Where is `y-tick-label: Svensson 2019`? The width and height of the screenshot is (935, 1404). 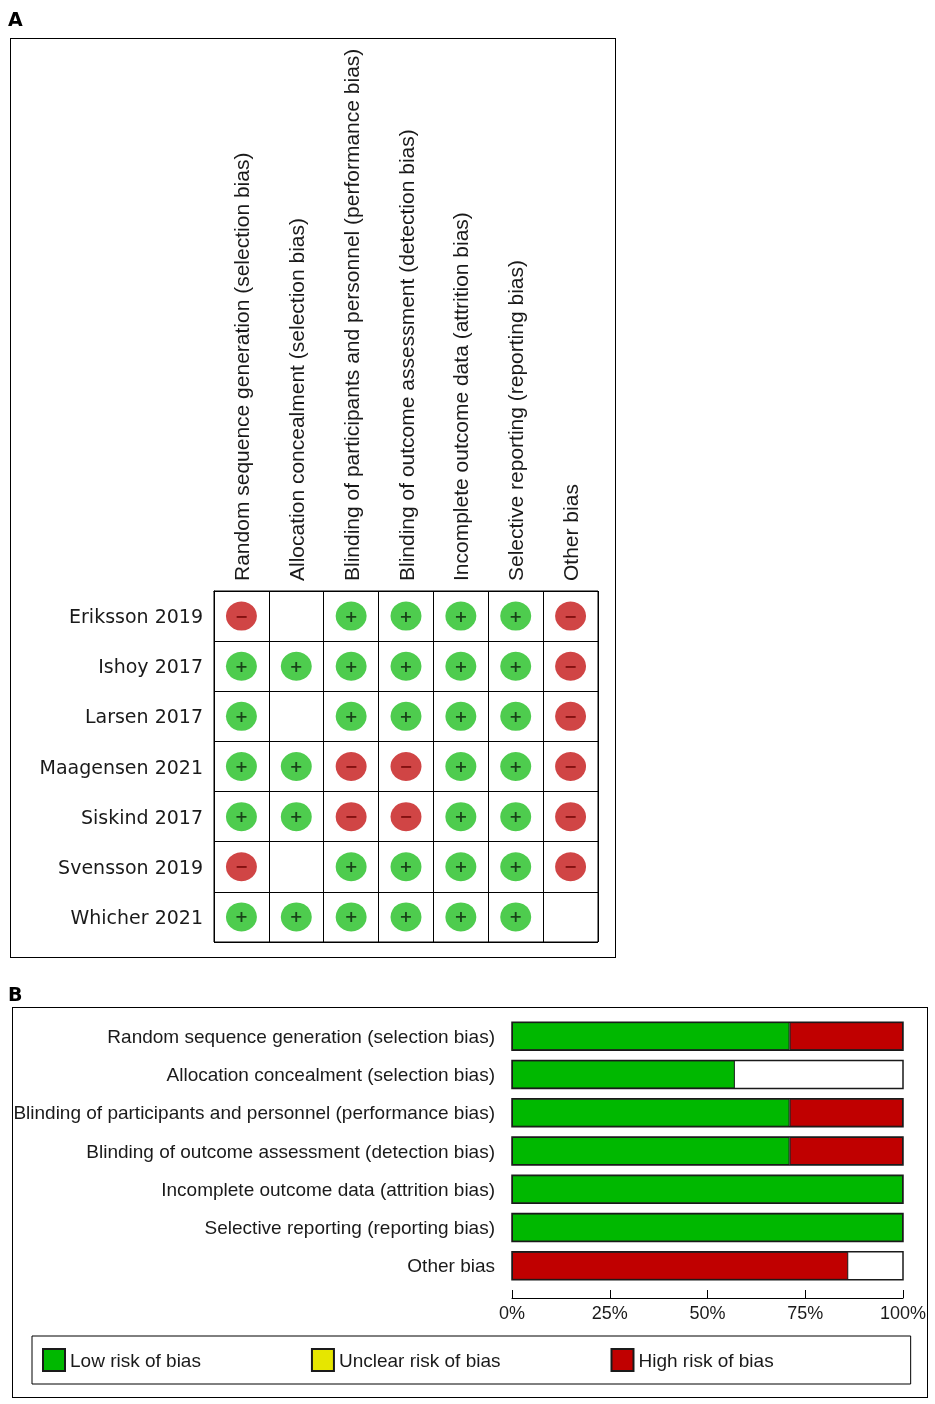 y-tick-label: Svensson 2019 is located at coordinates (130, 866).